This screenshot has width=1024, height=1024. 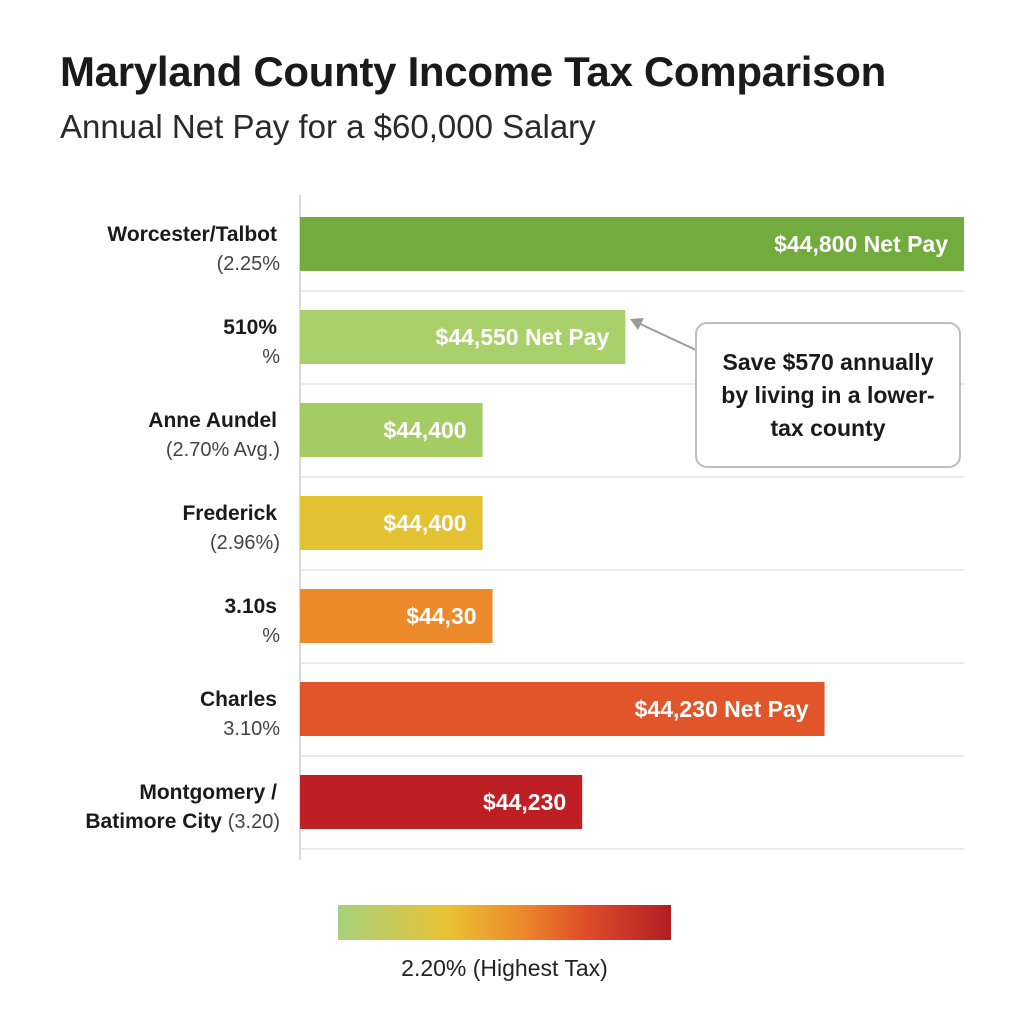 I want to click on category-sublabel: Batimore City (3.20), so click(x=182, y=821).